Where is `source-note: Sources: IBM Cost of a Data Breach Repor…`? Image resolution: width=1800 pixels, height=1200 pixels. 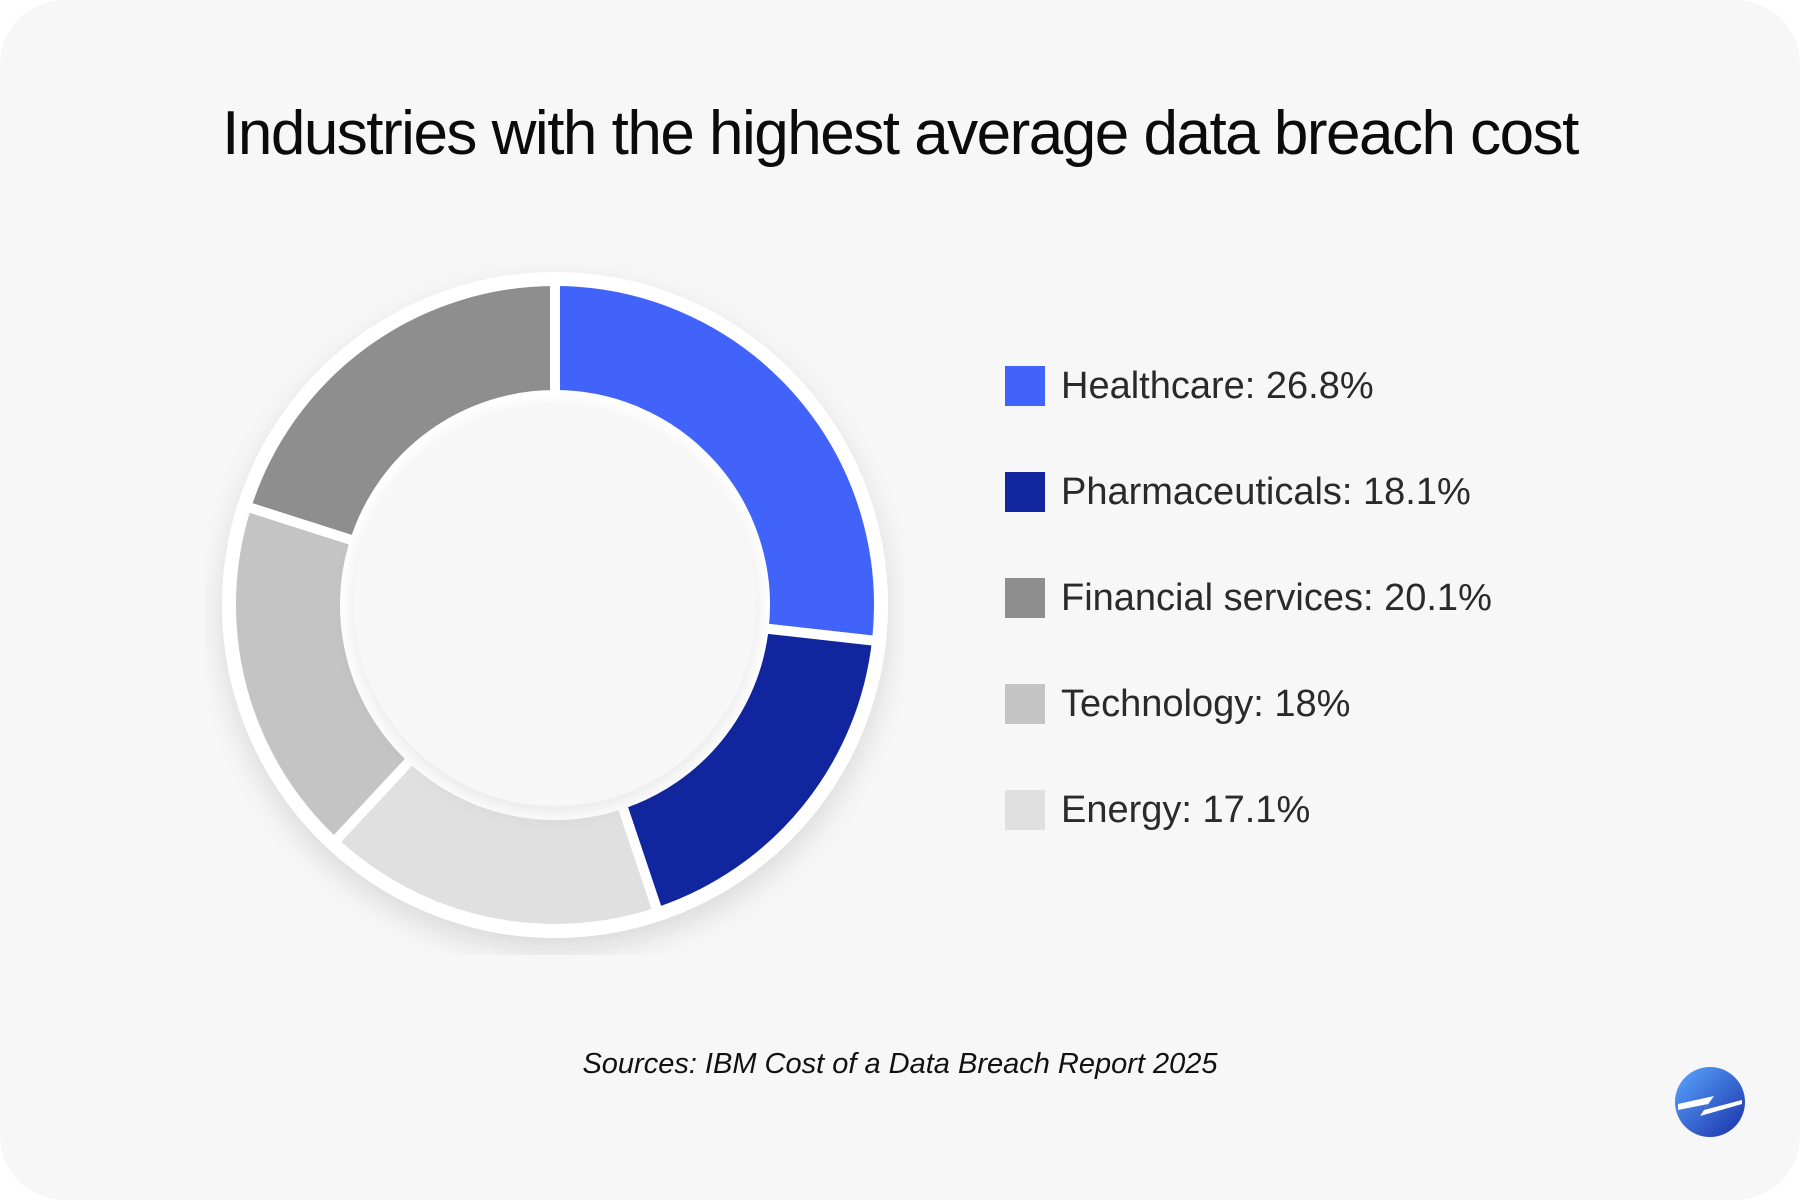 source-note: Sources: IBM Cost of a Data Breach Repor… is located at coordinates (900, 1064).